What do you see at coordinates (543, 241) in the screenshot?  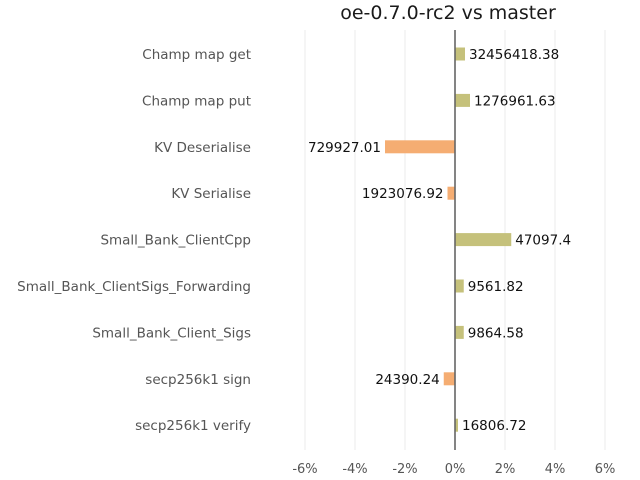 I see `data-label: 47097.4` at bounding box center [543, 241].